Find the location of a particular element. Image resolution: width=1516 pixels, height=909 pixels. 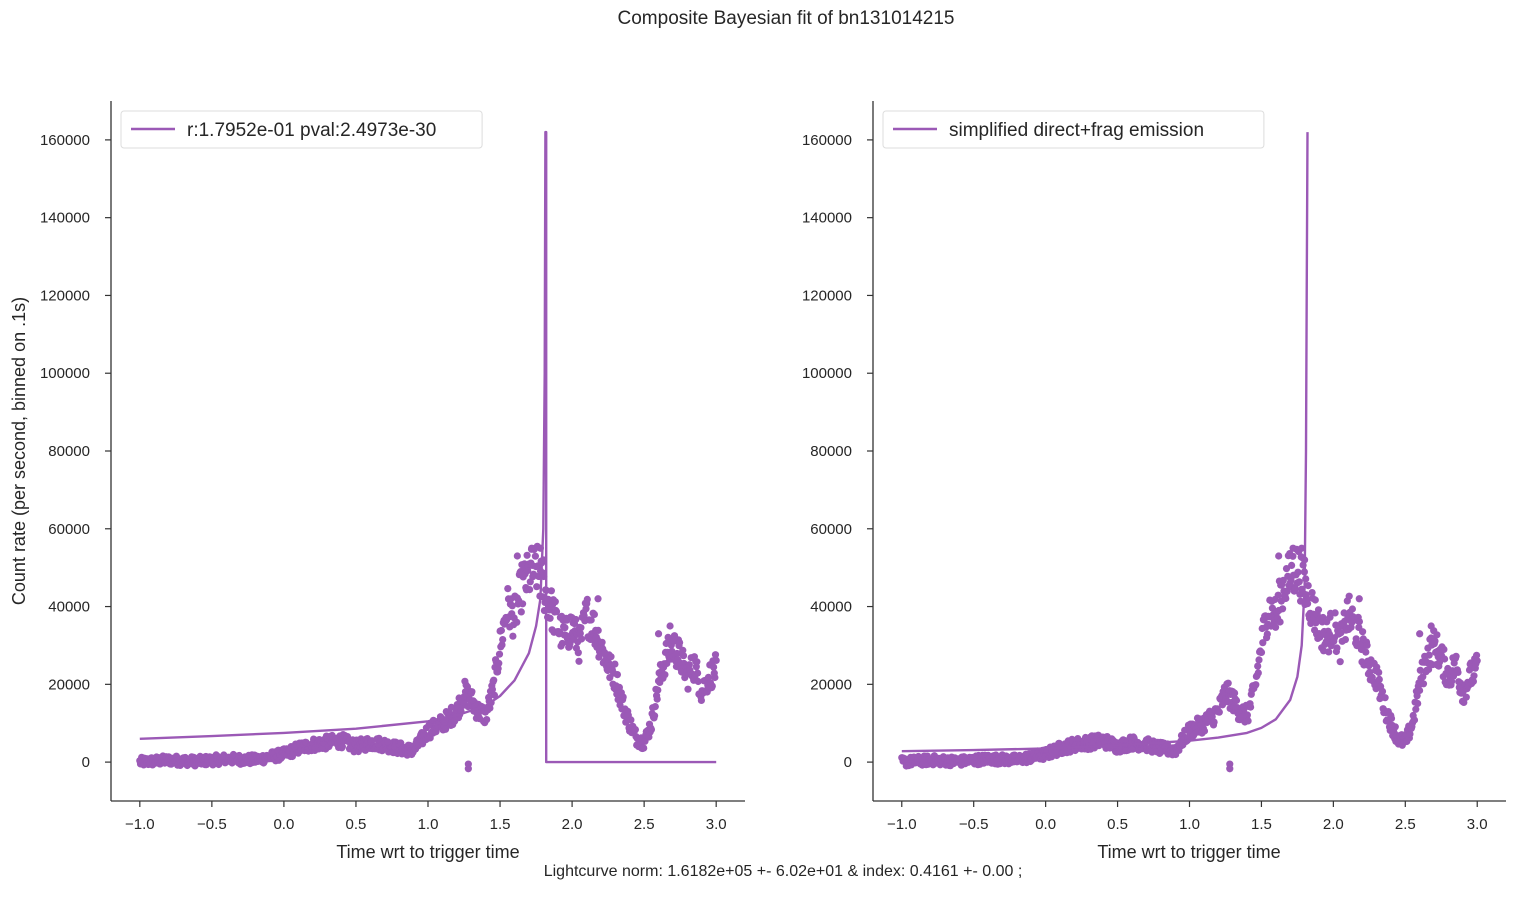

left-panel-x-tick-label: 3.0 is located at coordinates (716, 824).